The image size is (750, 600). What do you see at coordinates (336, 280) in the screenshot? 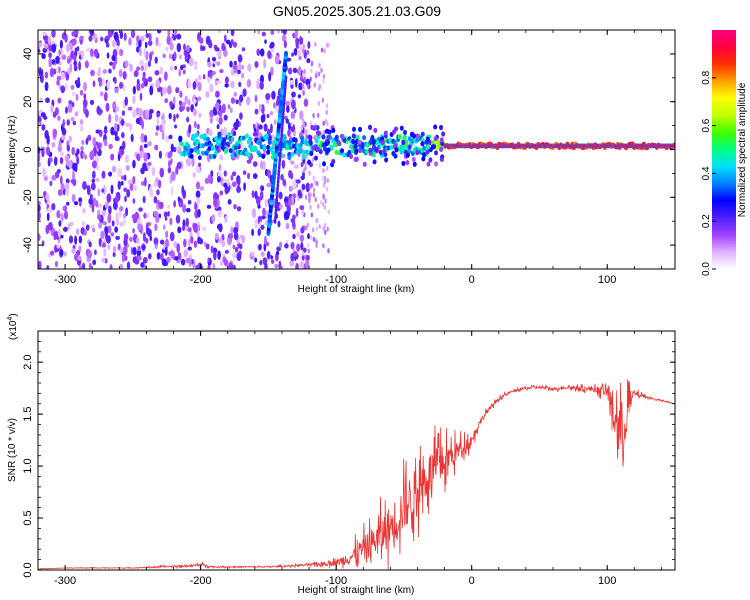
I see `spectrogram-x-tick-label: -100` at bounding box center [336, 280].